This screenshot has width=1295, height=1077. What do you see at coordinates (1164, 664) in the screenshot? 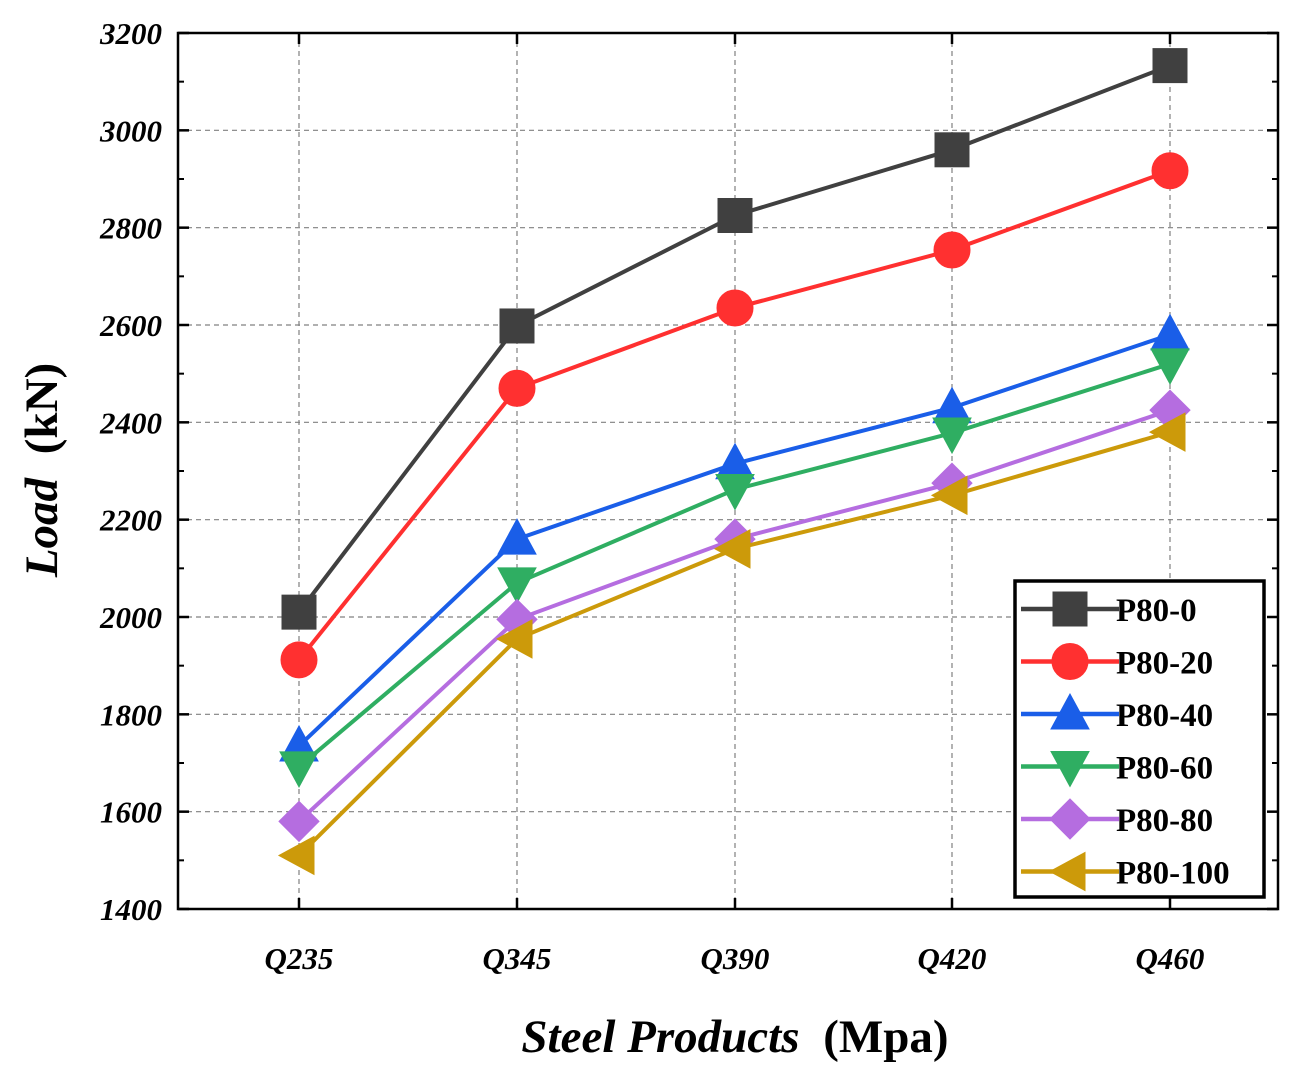
I see `legend-label: P80-20` at bounding box center [1164, 664].